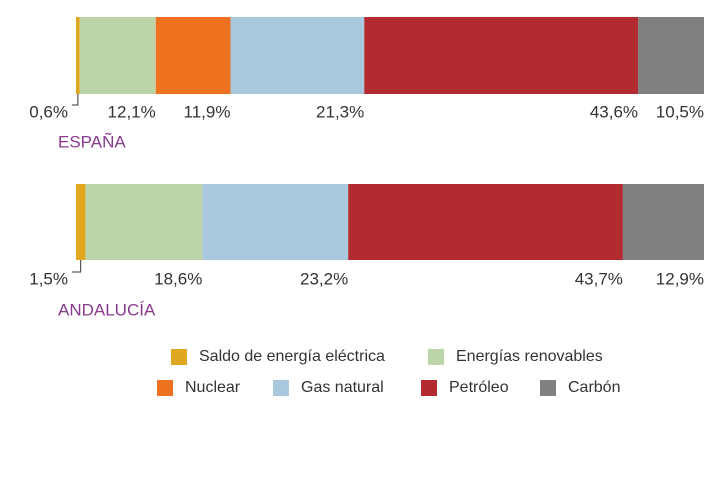 Image resolution: width=723 pixels, height=489 pixels. Describe the element at coordinates (479, 387) in the screenshot. I see `legend-label: Petróleo` at that location.